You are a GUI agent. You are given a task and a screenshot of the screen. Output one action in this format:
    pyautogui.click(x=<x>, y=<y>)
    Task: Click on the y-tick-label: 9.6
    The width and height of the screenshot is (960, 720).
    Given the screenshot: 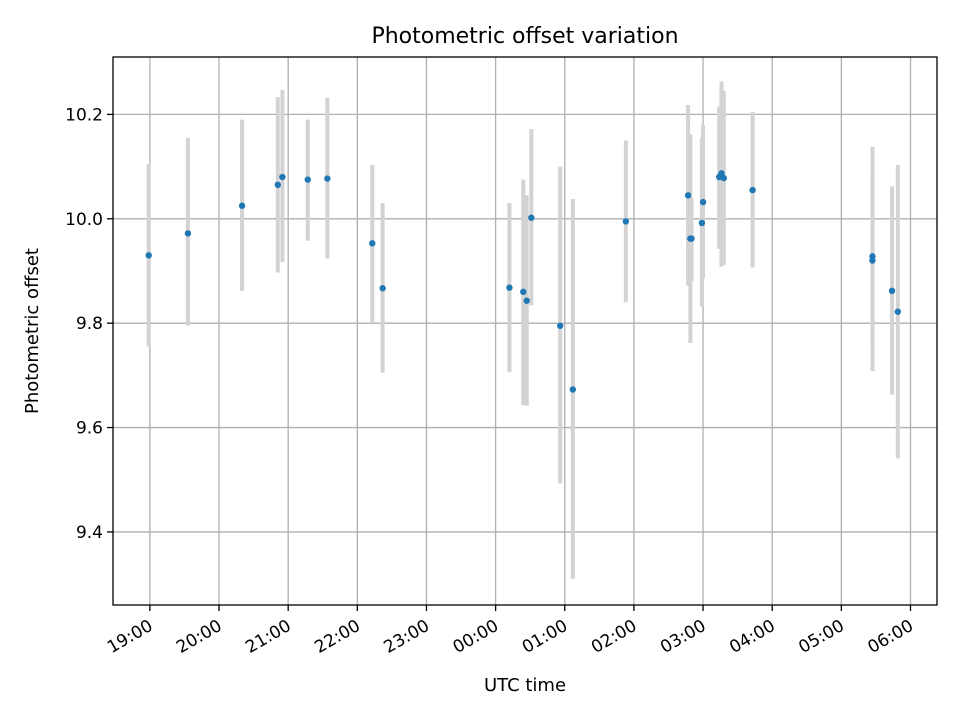 What is the action you would take?
    pyautogui.click(x=89, y=429)
    